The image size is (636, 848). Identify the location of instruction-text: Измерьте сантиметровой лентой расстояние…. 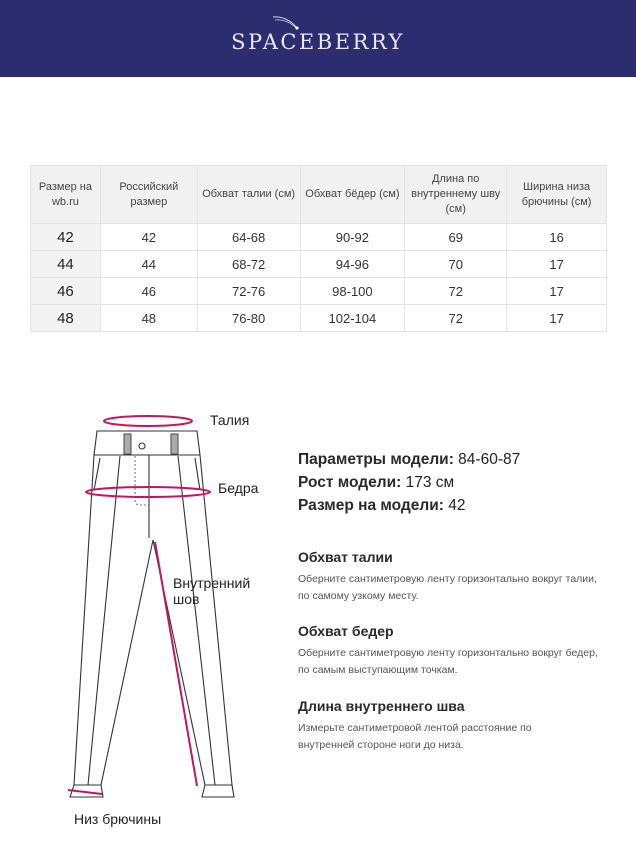
(415, 736).